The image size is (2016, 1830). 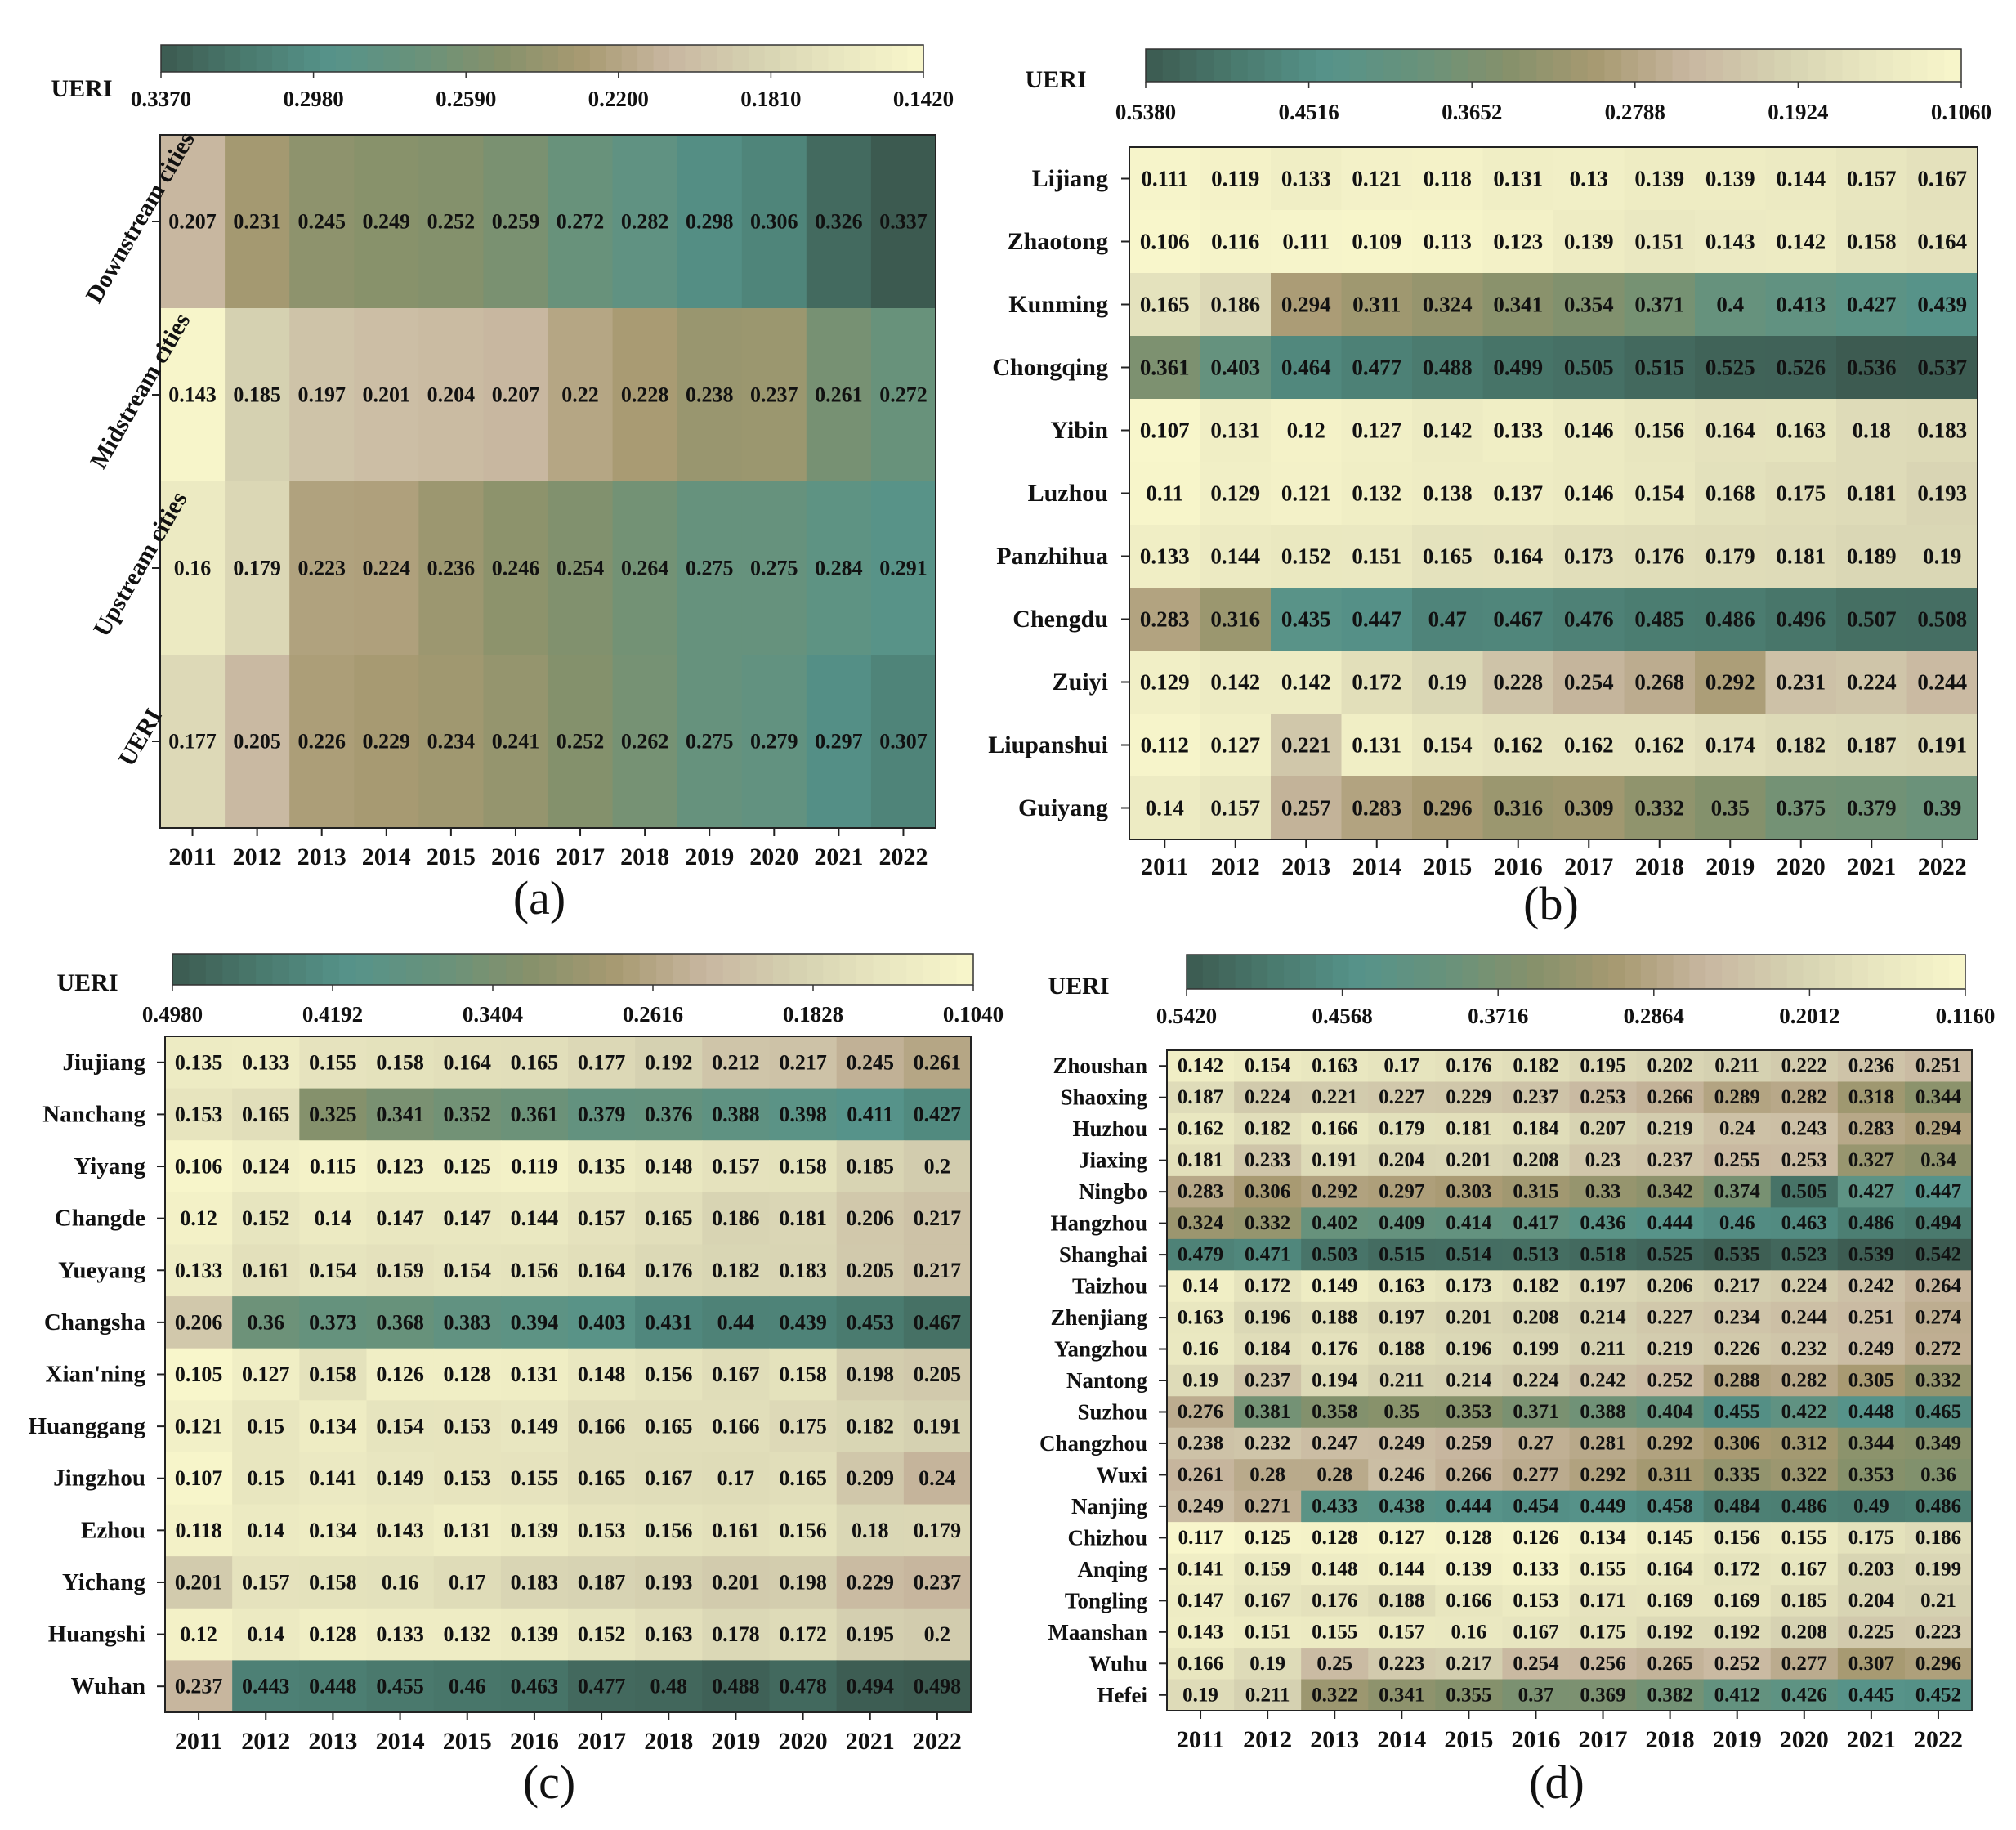 I want to click on cell-value-label: 0.113, so click(x=1448, y=242).